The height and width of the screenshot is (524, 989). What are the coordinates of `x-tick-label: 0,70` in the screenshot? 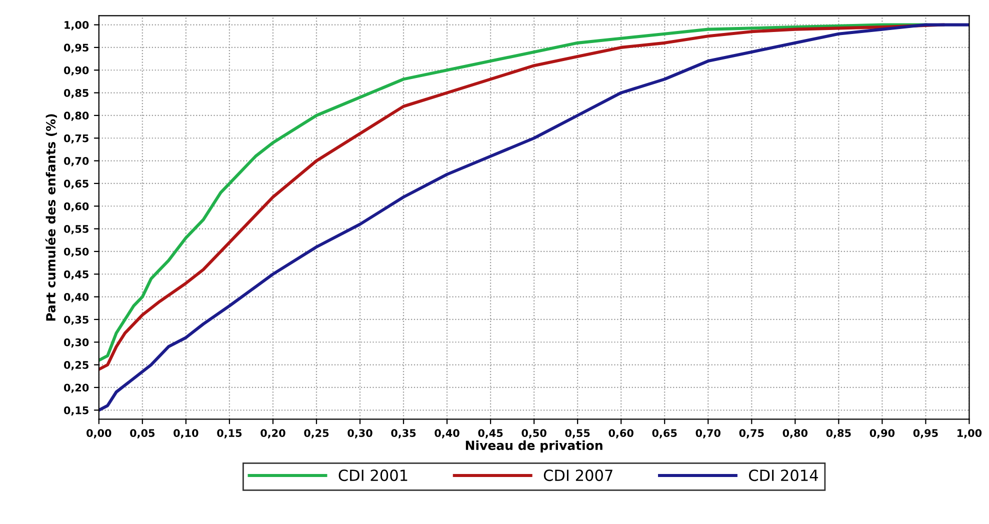 It's located at (708, 433).